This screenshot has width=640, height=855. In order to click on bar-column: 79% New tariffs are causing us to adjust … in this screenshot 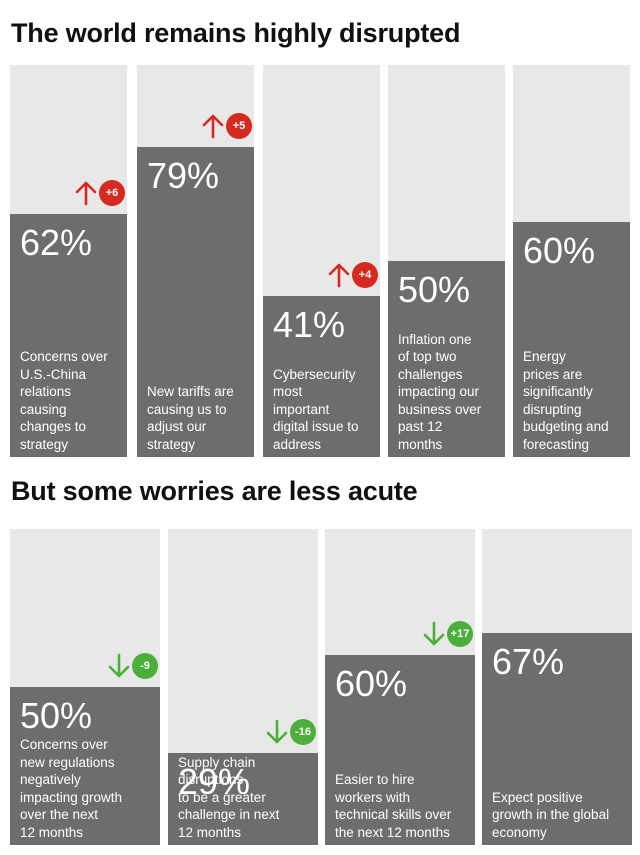, I will do `click(195, 261)`.